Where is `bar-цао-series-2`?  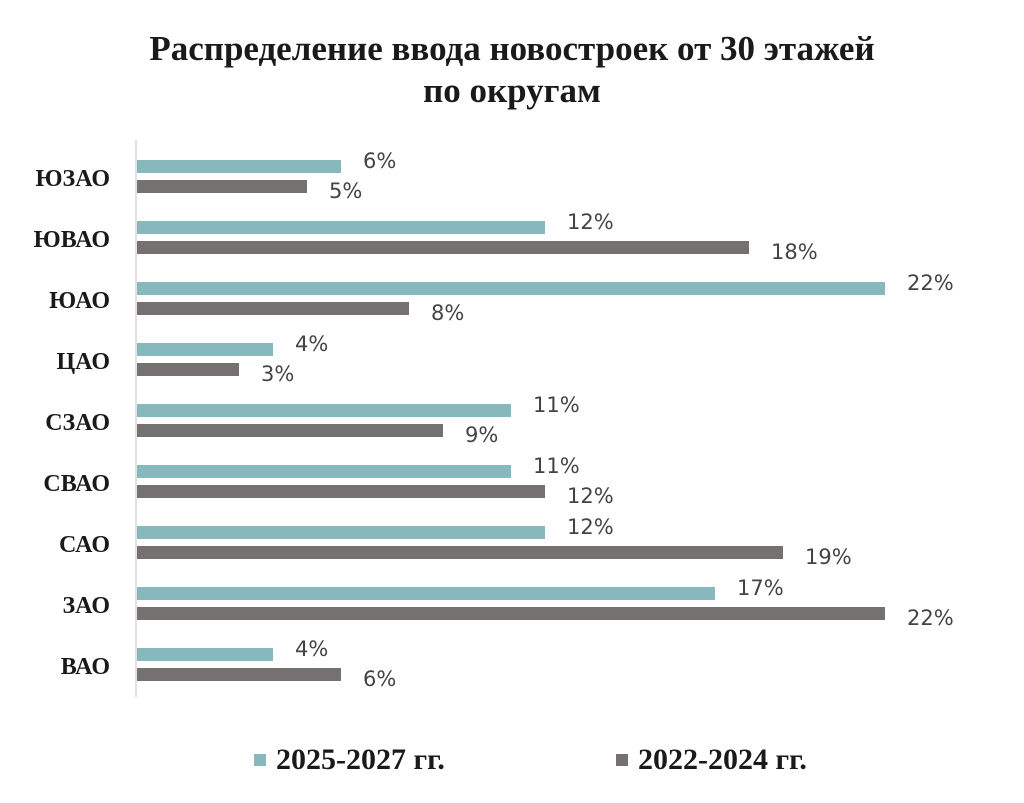 bar-цао-series-2 is located at coordinates (188, 369).